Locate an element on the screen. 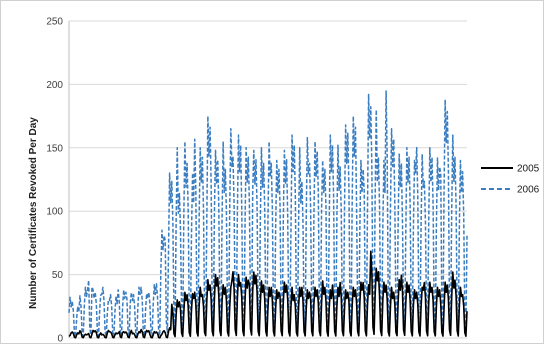  legend-label-2005: 2005 is located at coordinates (528, 169).